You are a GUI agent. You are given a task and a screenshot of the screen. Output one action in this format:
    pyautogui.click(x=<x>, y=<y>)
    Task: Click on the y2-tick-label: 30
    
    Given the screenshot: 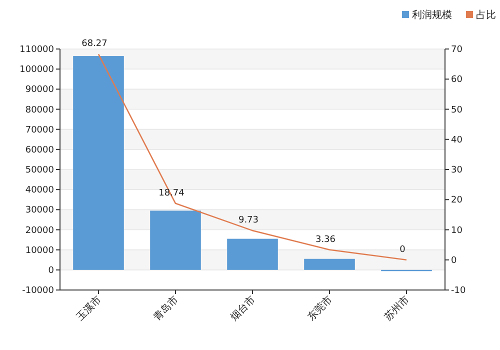 What is the action you would take?
    pyautogui.click(x=457, y=171)
    